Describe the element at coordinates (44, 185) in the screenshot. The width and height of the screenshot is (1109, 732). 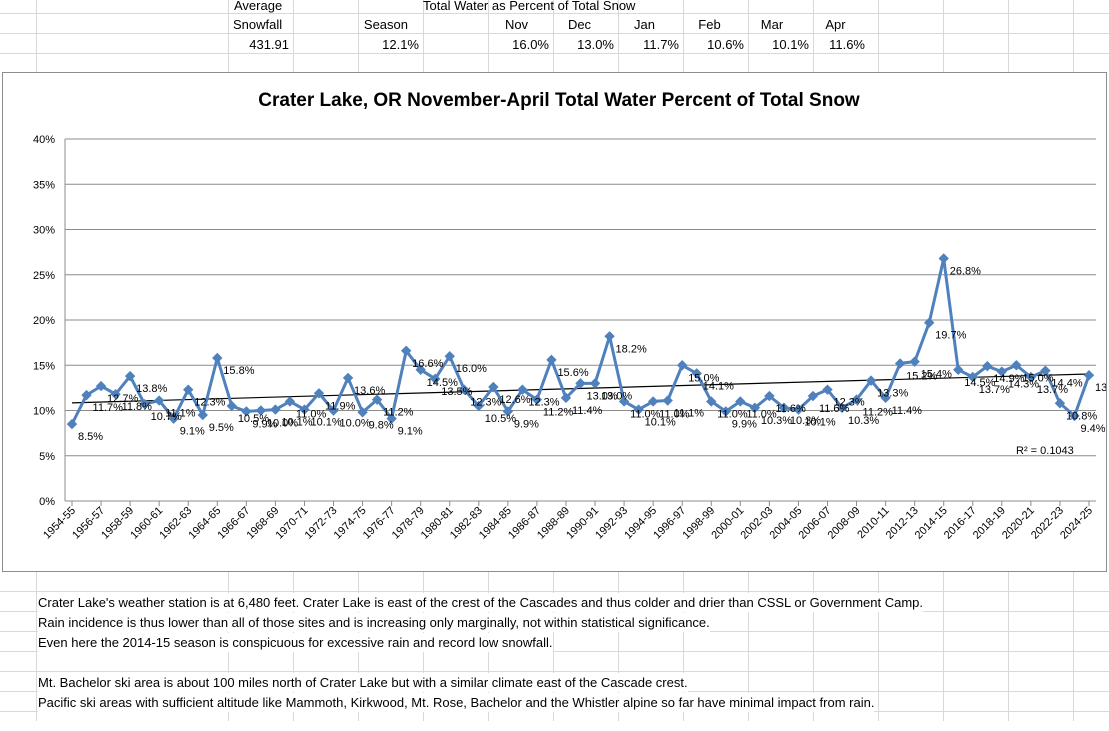
I see `y-tick-label: 35%` at that location.